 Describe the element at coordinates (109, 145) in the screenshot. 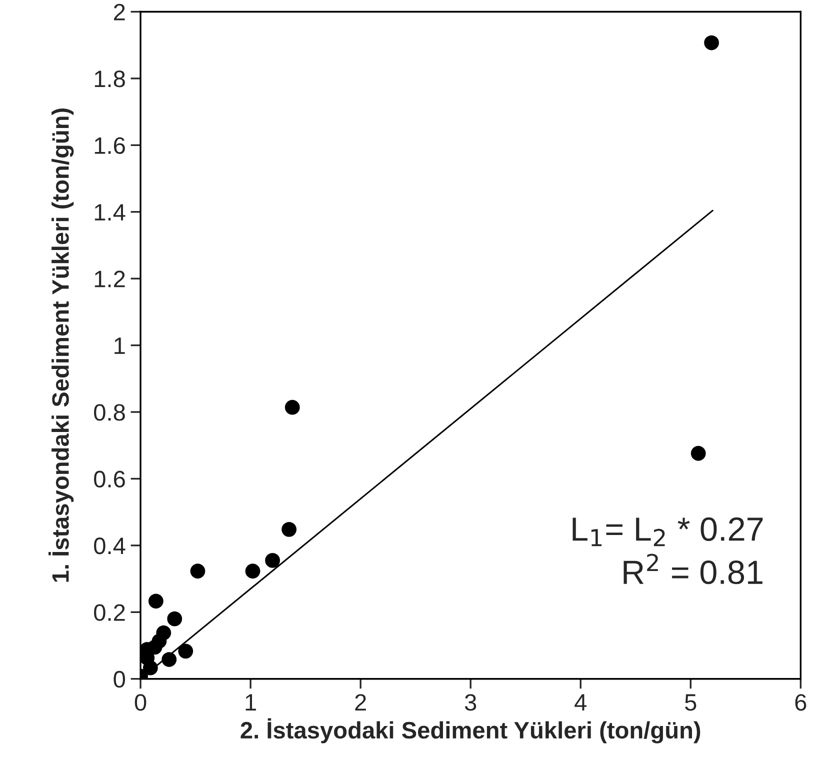

I see `y-tick-label: 1.6` at that location.